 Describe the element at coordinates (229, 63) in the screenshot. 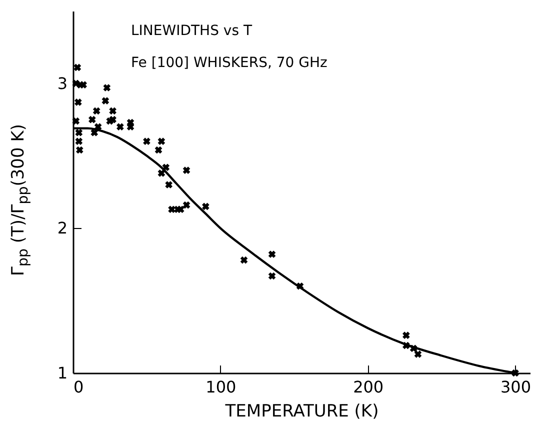

I see `annotation: Fe [100] WHISKERS, 70 GHz` at that location.